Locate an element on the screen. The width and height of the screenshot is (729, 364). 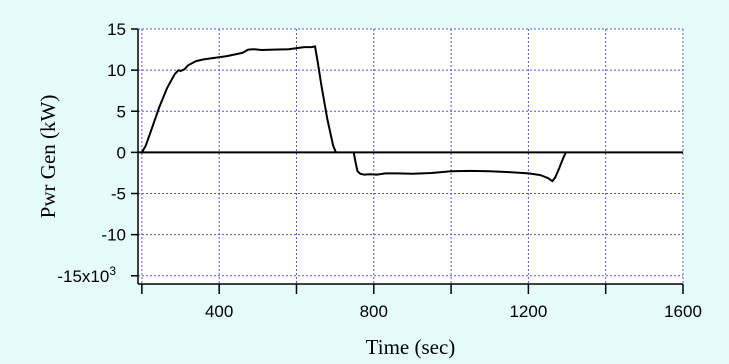
y-tick-label: -15x103 is located at coordinates (86, 275).